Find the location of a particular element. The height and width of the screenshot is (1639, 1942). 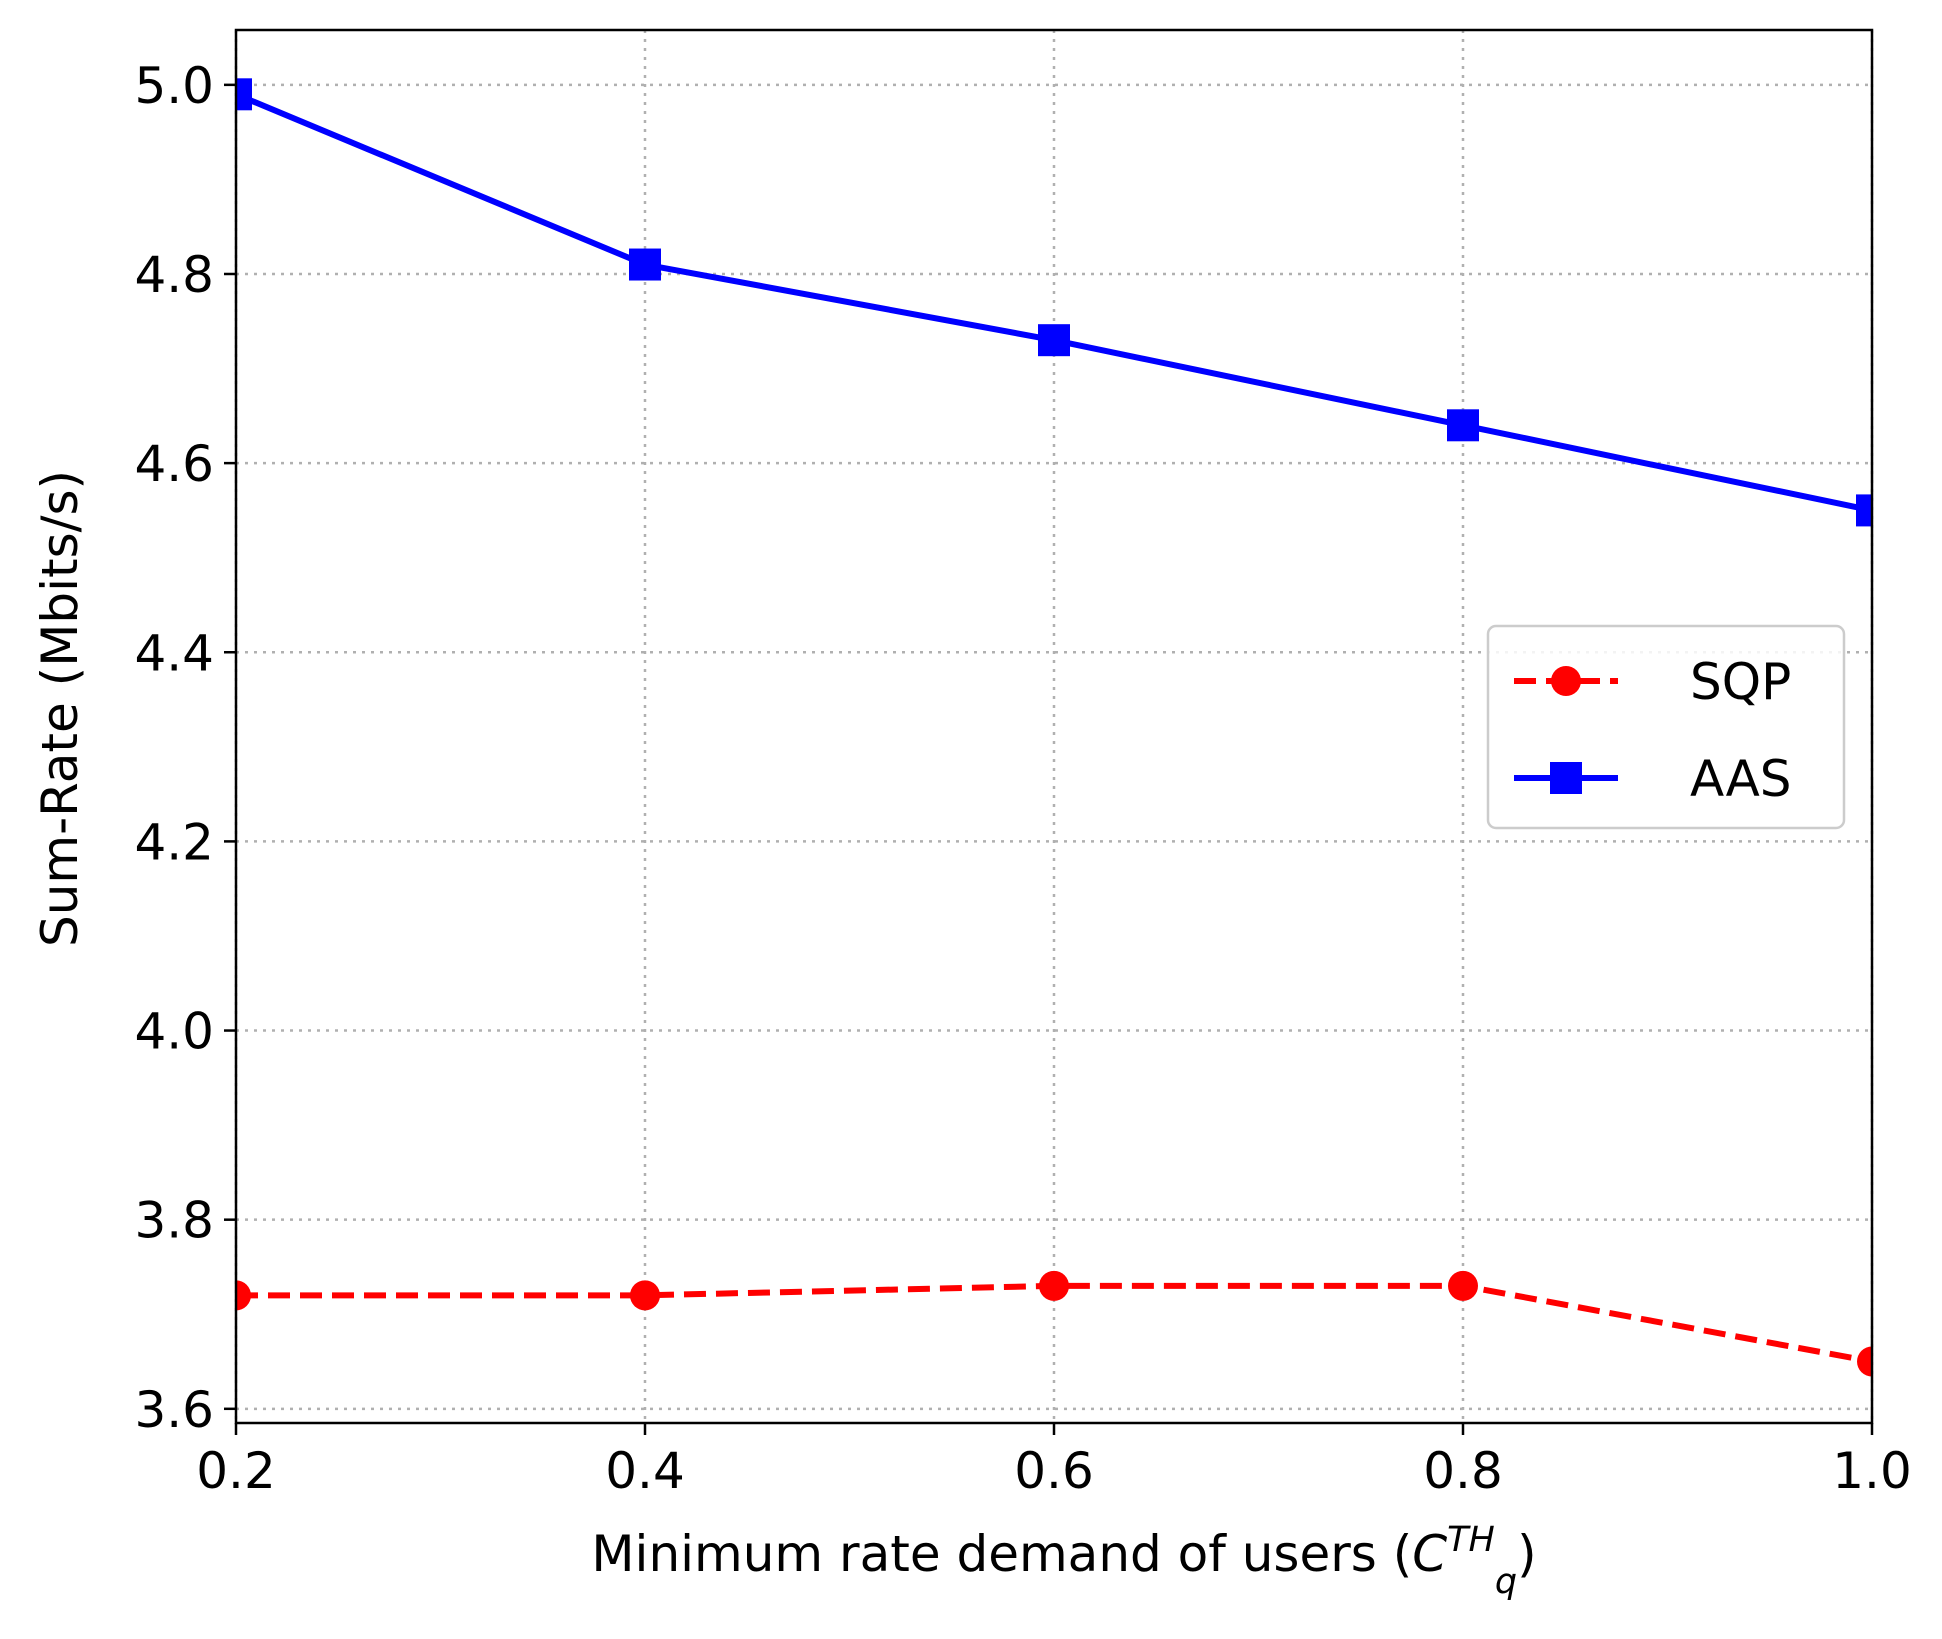

y-tick-label: 3.6 is located at coordinates (174, 1410).